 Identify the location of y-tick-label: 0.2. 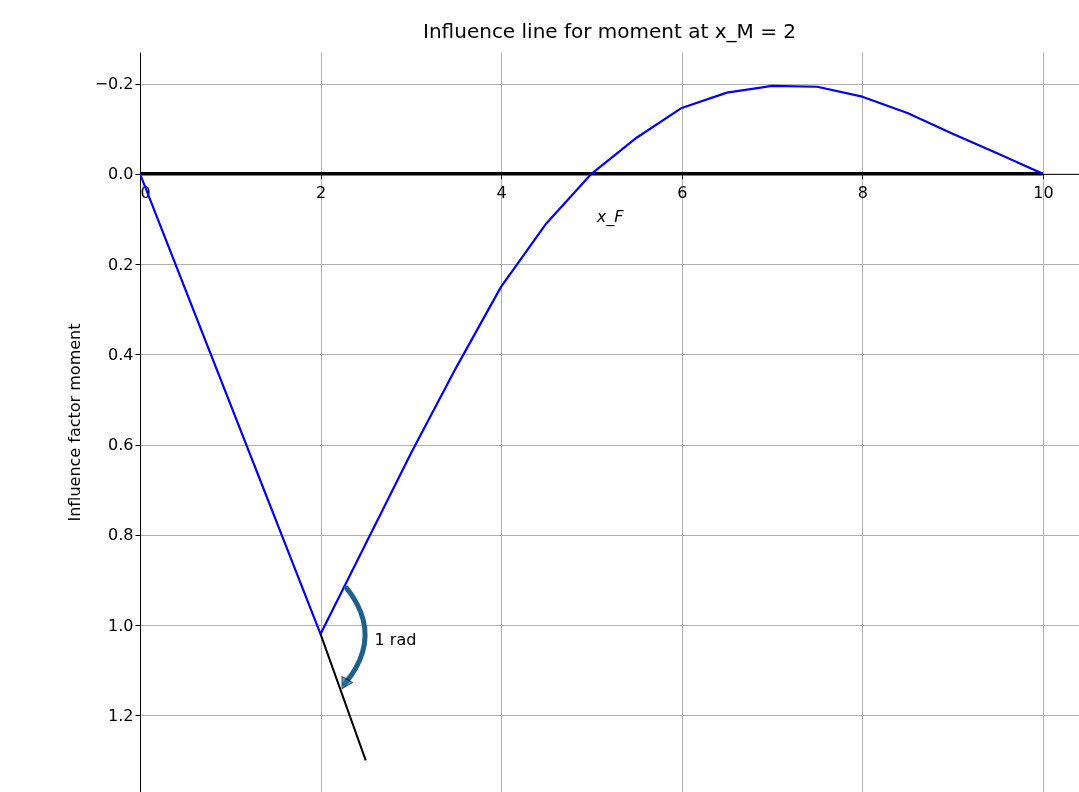
(121, 264).